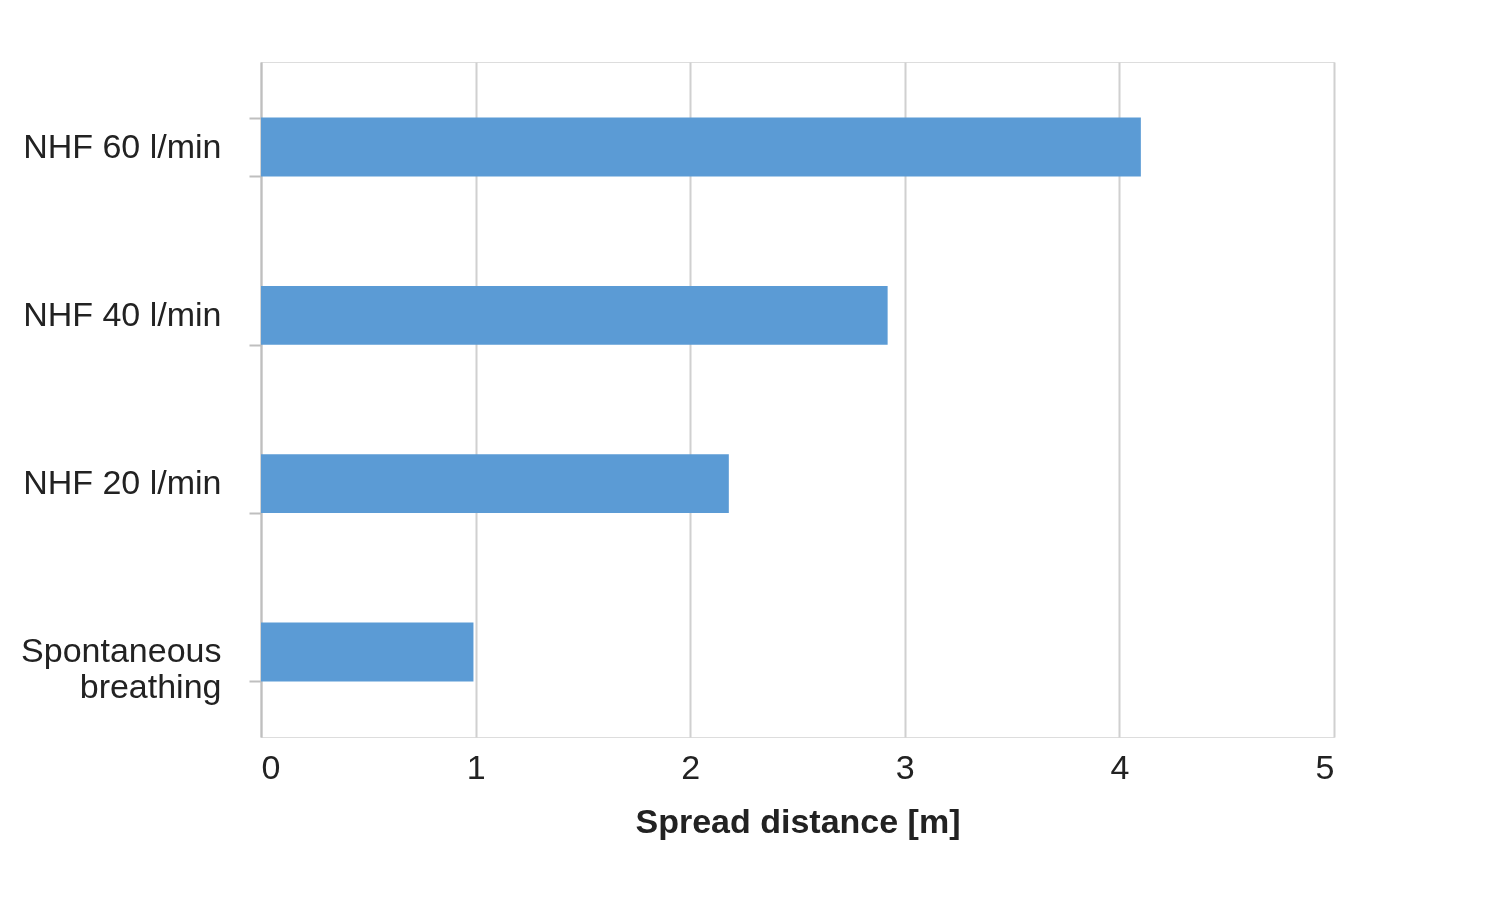  Describe the element at coordinates (1325, 766) in the screenshot. I see `x-tick-label: 5` at that location.